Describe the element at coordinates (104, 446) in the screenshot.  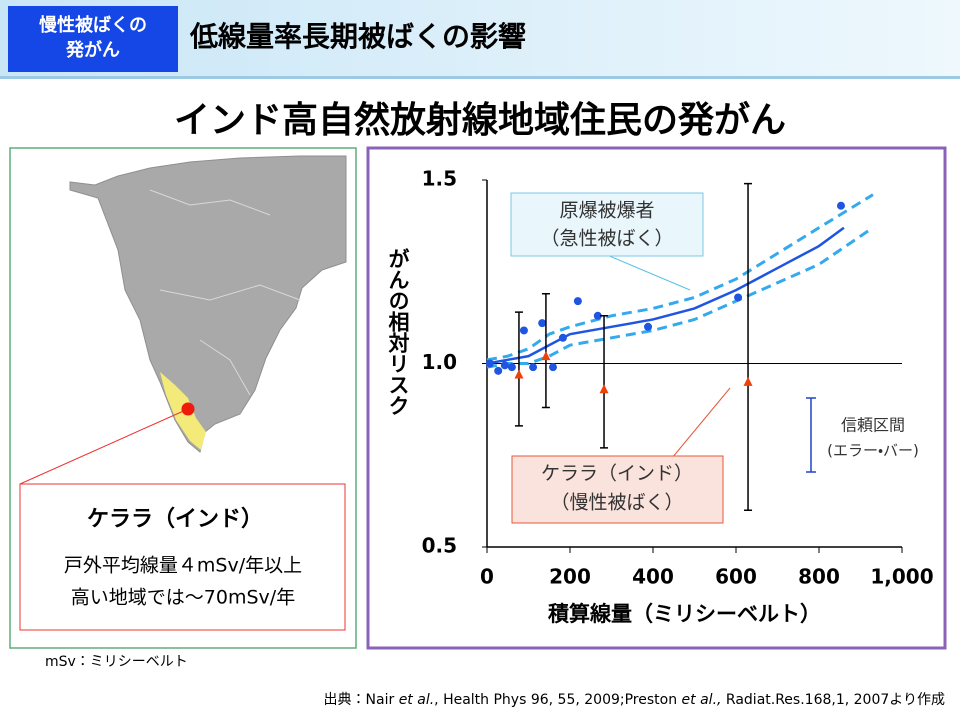
I see `map-pointer` at that location.